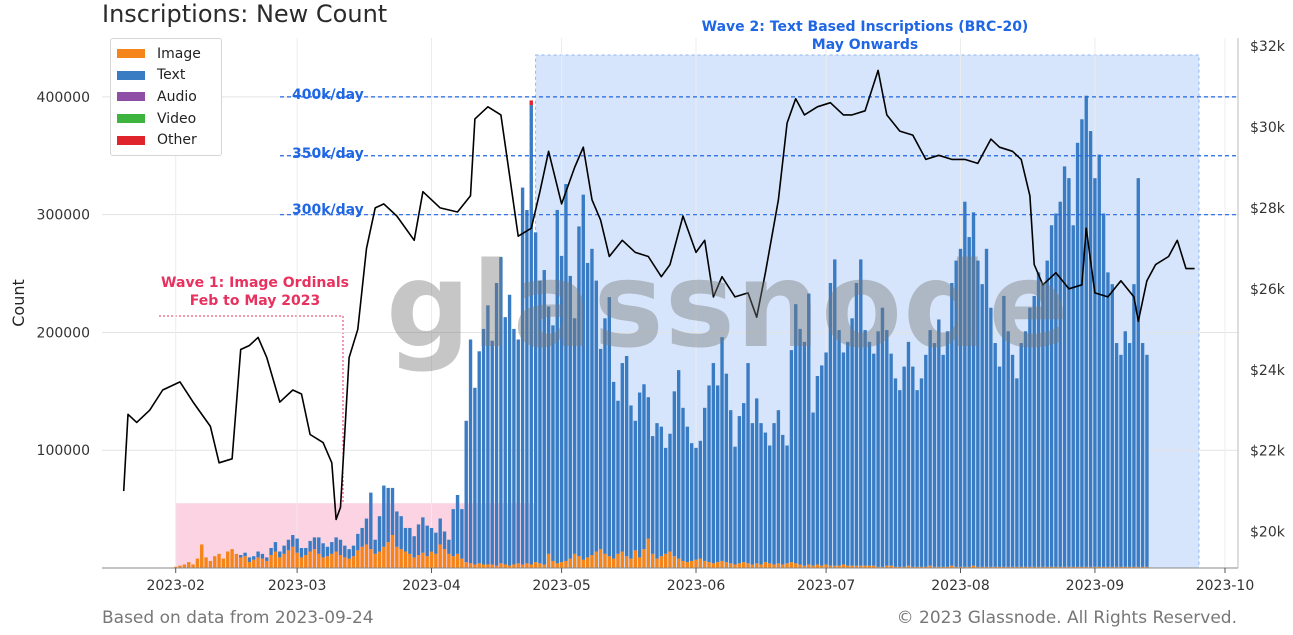  I want to click on legend-swatch-video, so click(131, 119).